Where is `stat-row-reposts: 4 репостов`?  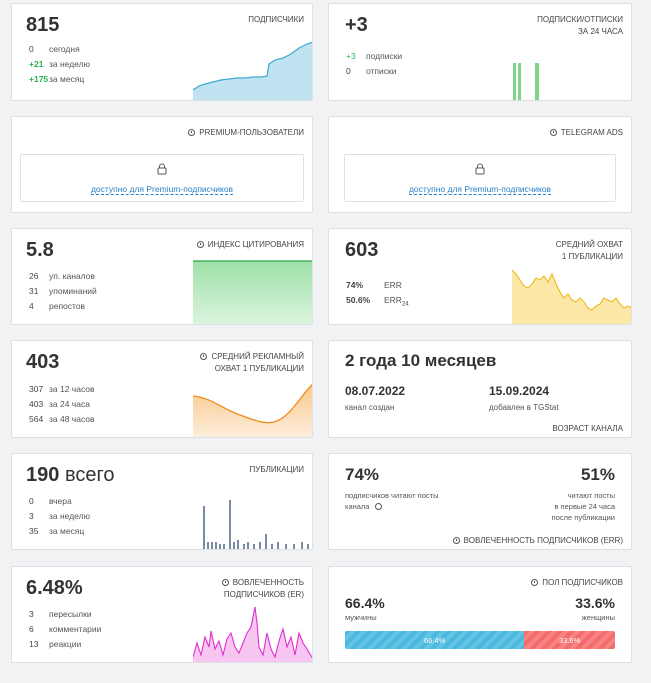 stat-row-reposts: 4 репостов is located at coordinates (57, 306).